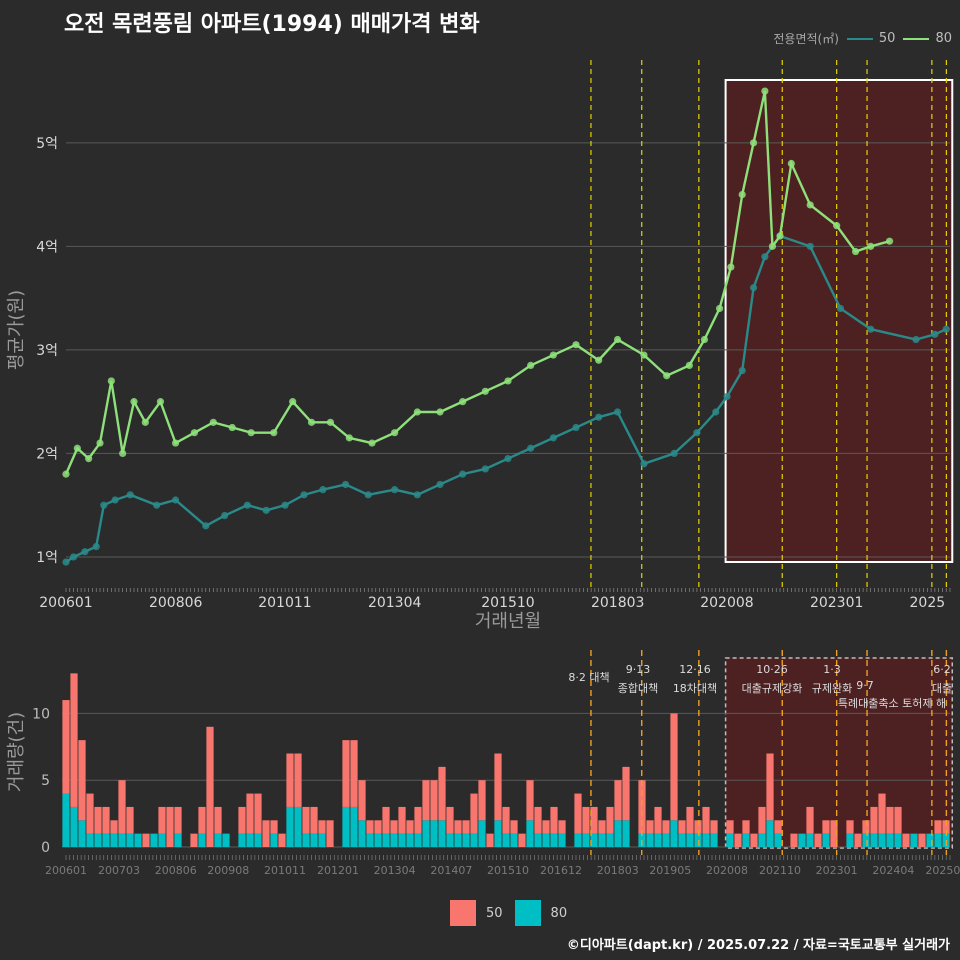 This screenshot has width=960, height=960. Describe the element at coordinates (176, 603) in the screenshot. I see `x-tick-label: 200806` at that location.